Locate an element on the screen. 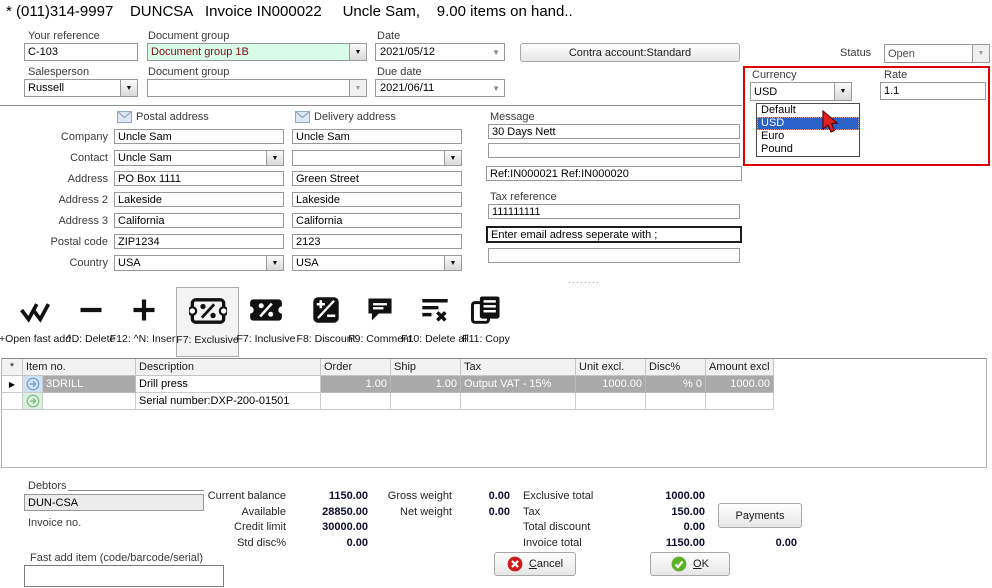  grid-header-item-no: Item no. is located at coordinates (79, 367).